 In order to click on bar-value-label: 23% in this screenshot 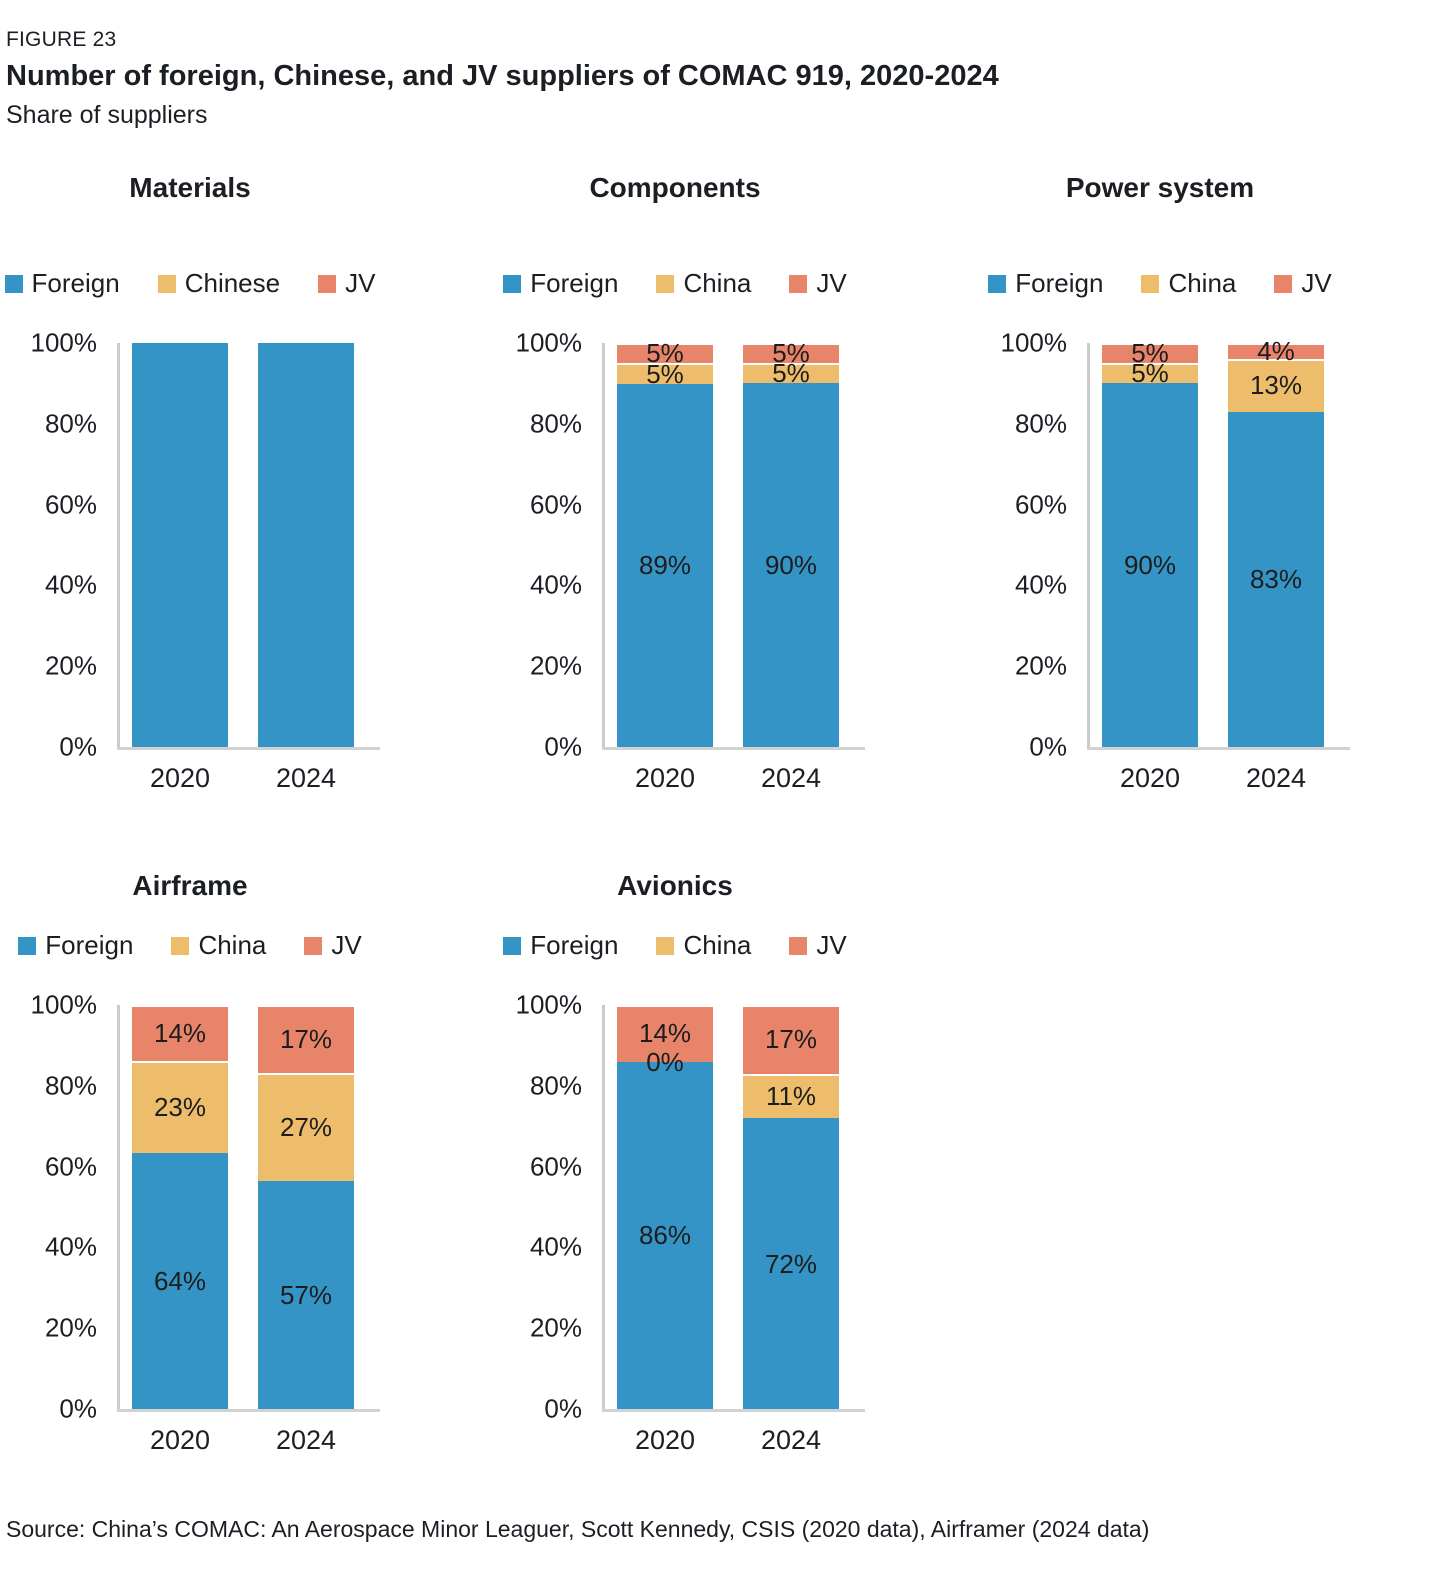, I will do `click(180, 1107)`.